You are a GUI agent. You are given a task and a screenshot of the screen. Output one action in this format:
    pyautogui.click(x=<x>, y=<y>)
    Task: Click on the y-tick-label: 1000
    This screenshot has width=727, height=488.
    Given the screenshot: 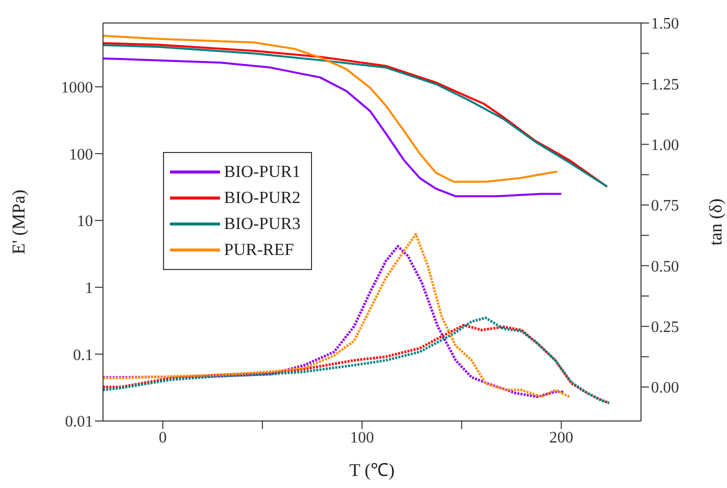 What is the action you would take?
    pyautogui.click(x=77, y=87)
    